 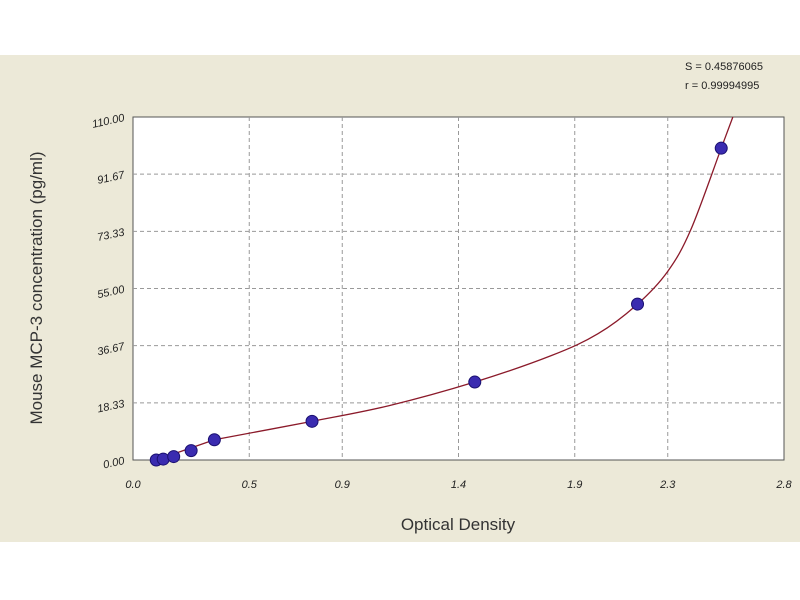 What do you see at coordinates (722, 86) in the screenshot?
I see `stat-r: r = 0.99994995` at bounding box center [722, 86].